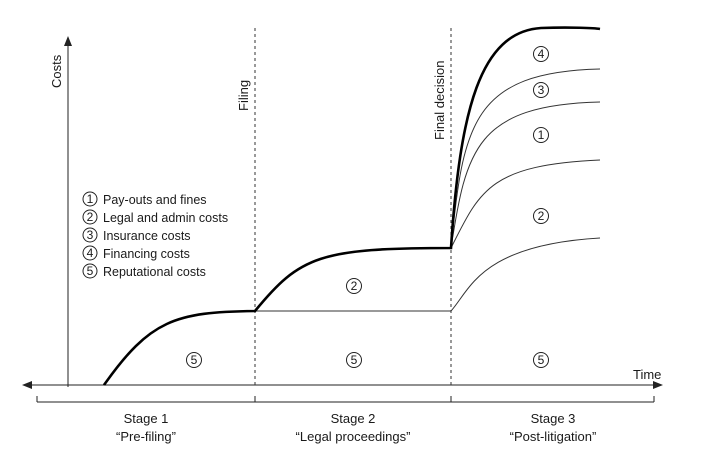 The image size is (719, 468). I want to click on stage-1-title: Stage 1, so click(146, 418).